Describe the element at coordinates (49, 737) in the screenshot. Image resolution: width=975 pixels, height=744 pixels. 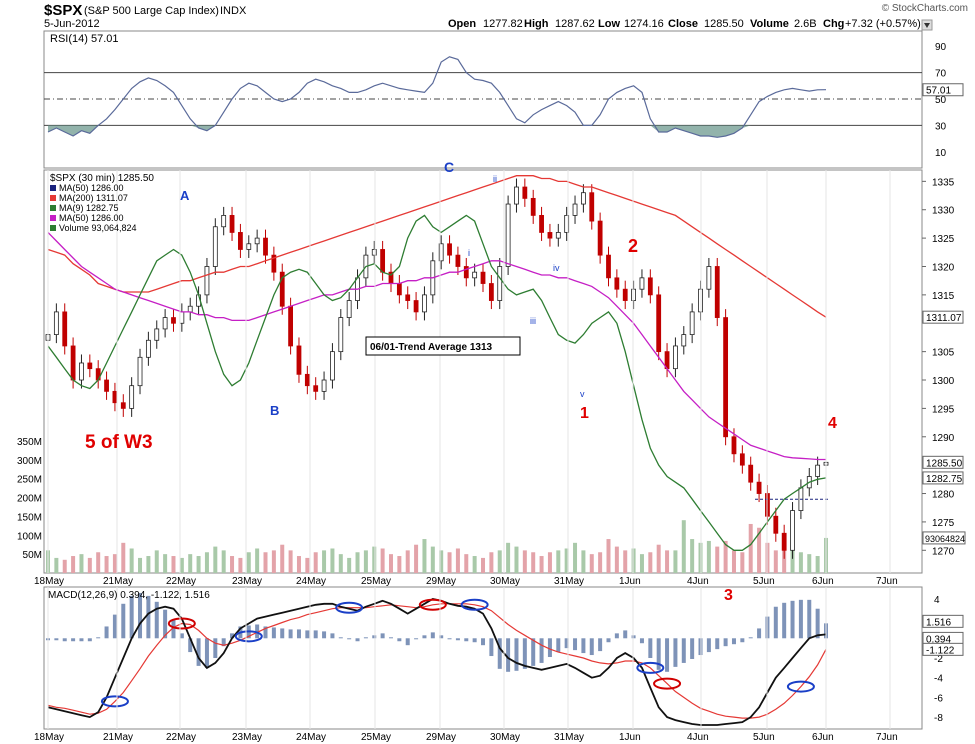
I see `x-tick: 18May` at that location.